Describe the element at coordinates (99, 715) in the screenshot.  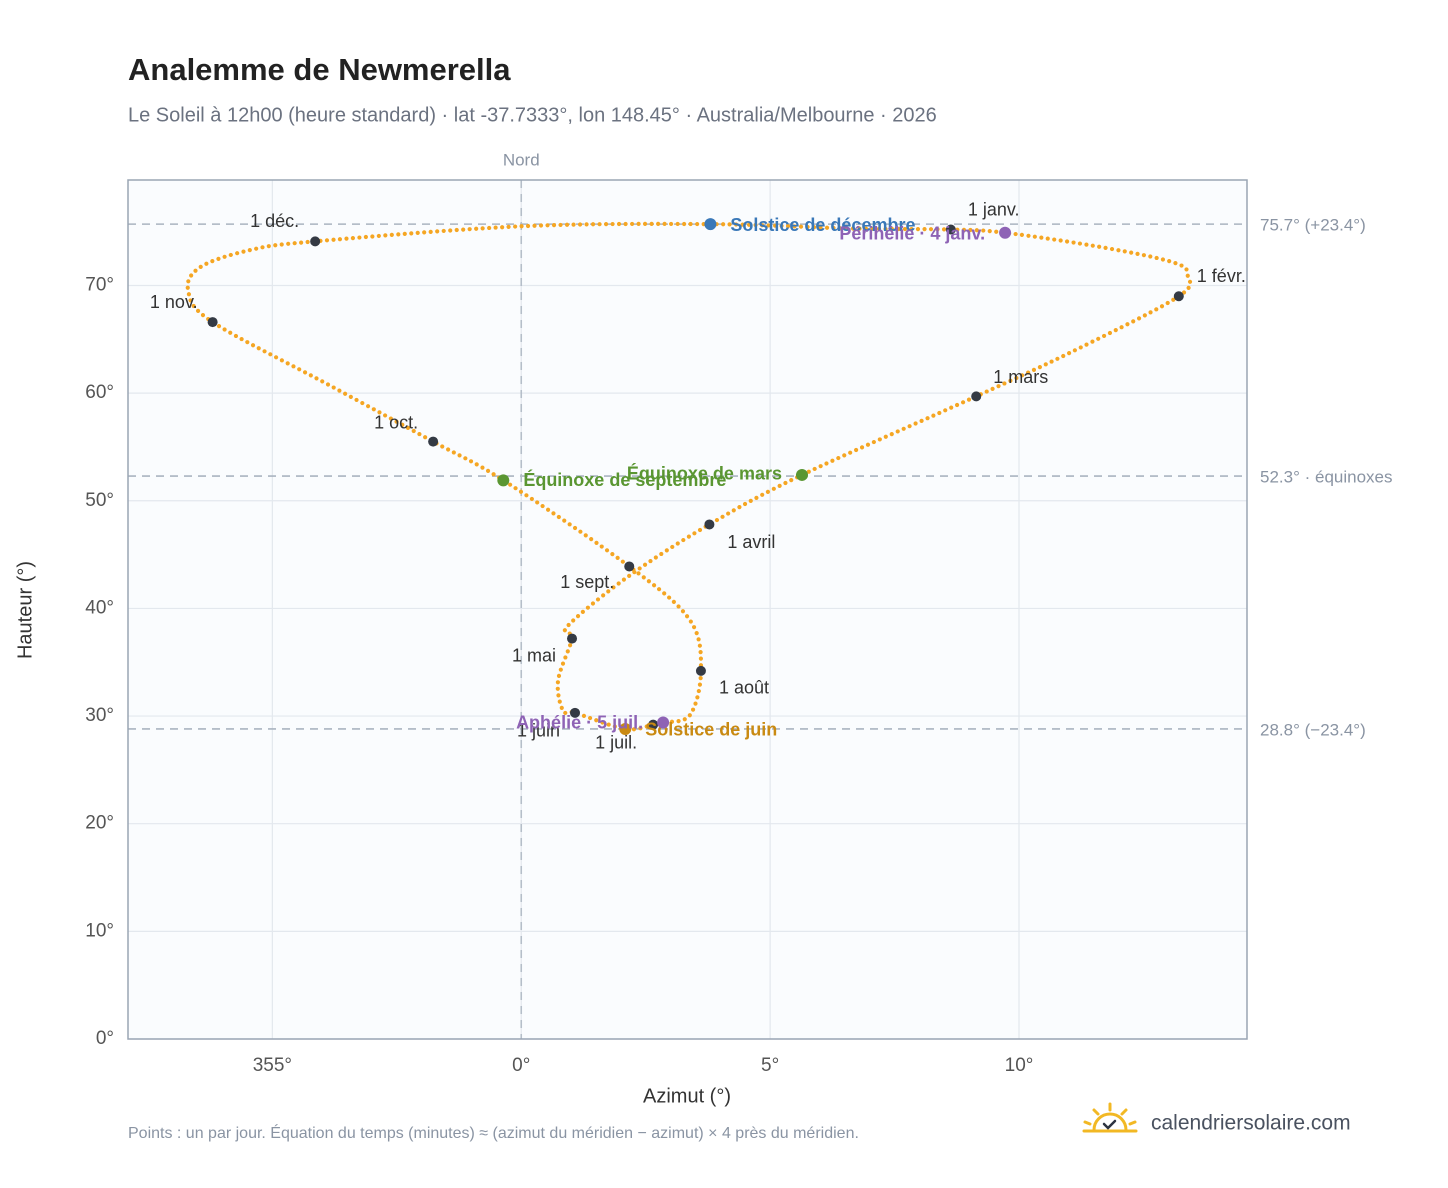
I see `y-tick-label: 30°` at that location.